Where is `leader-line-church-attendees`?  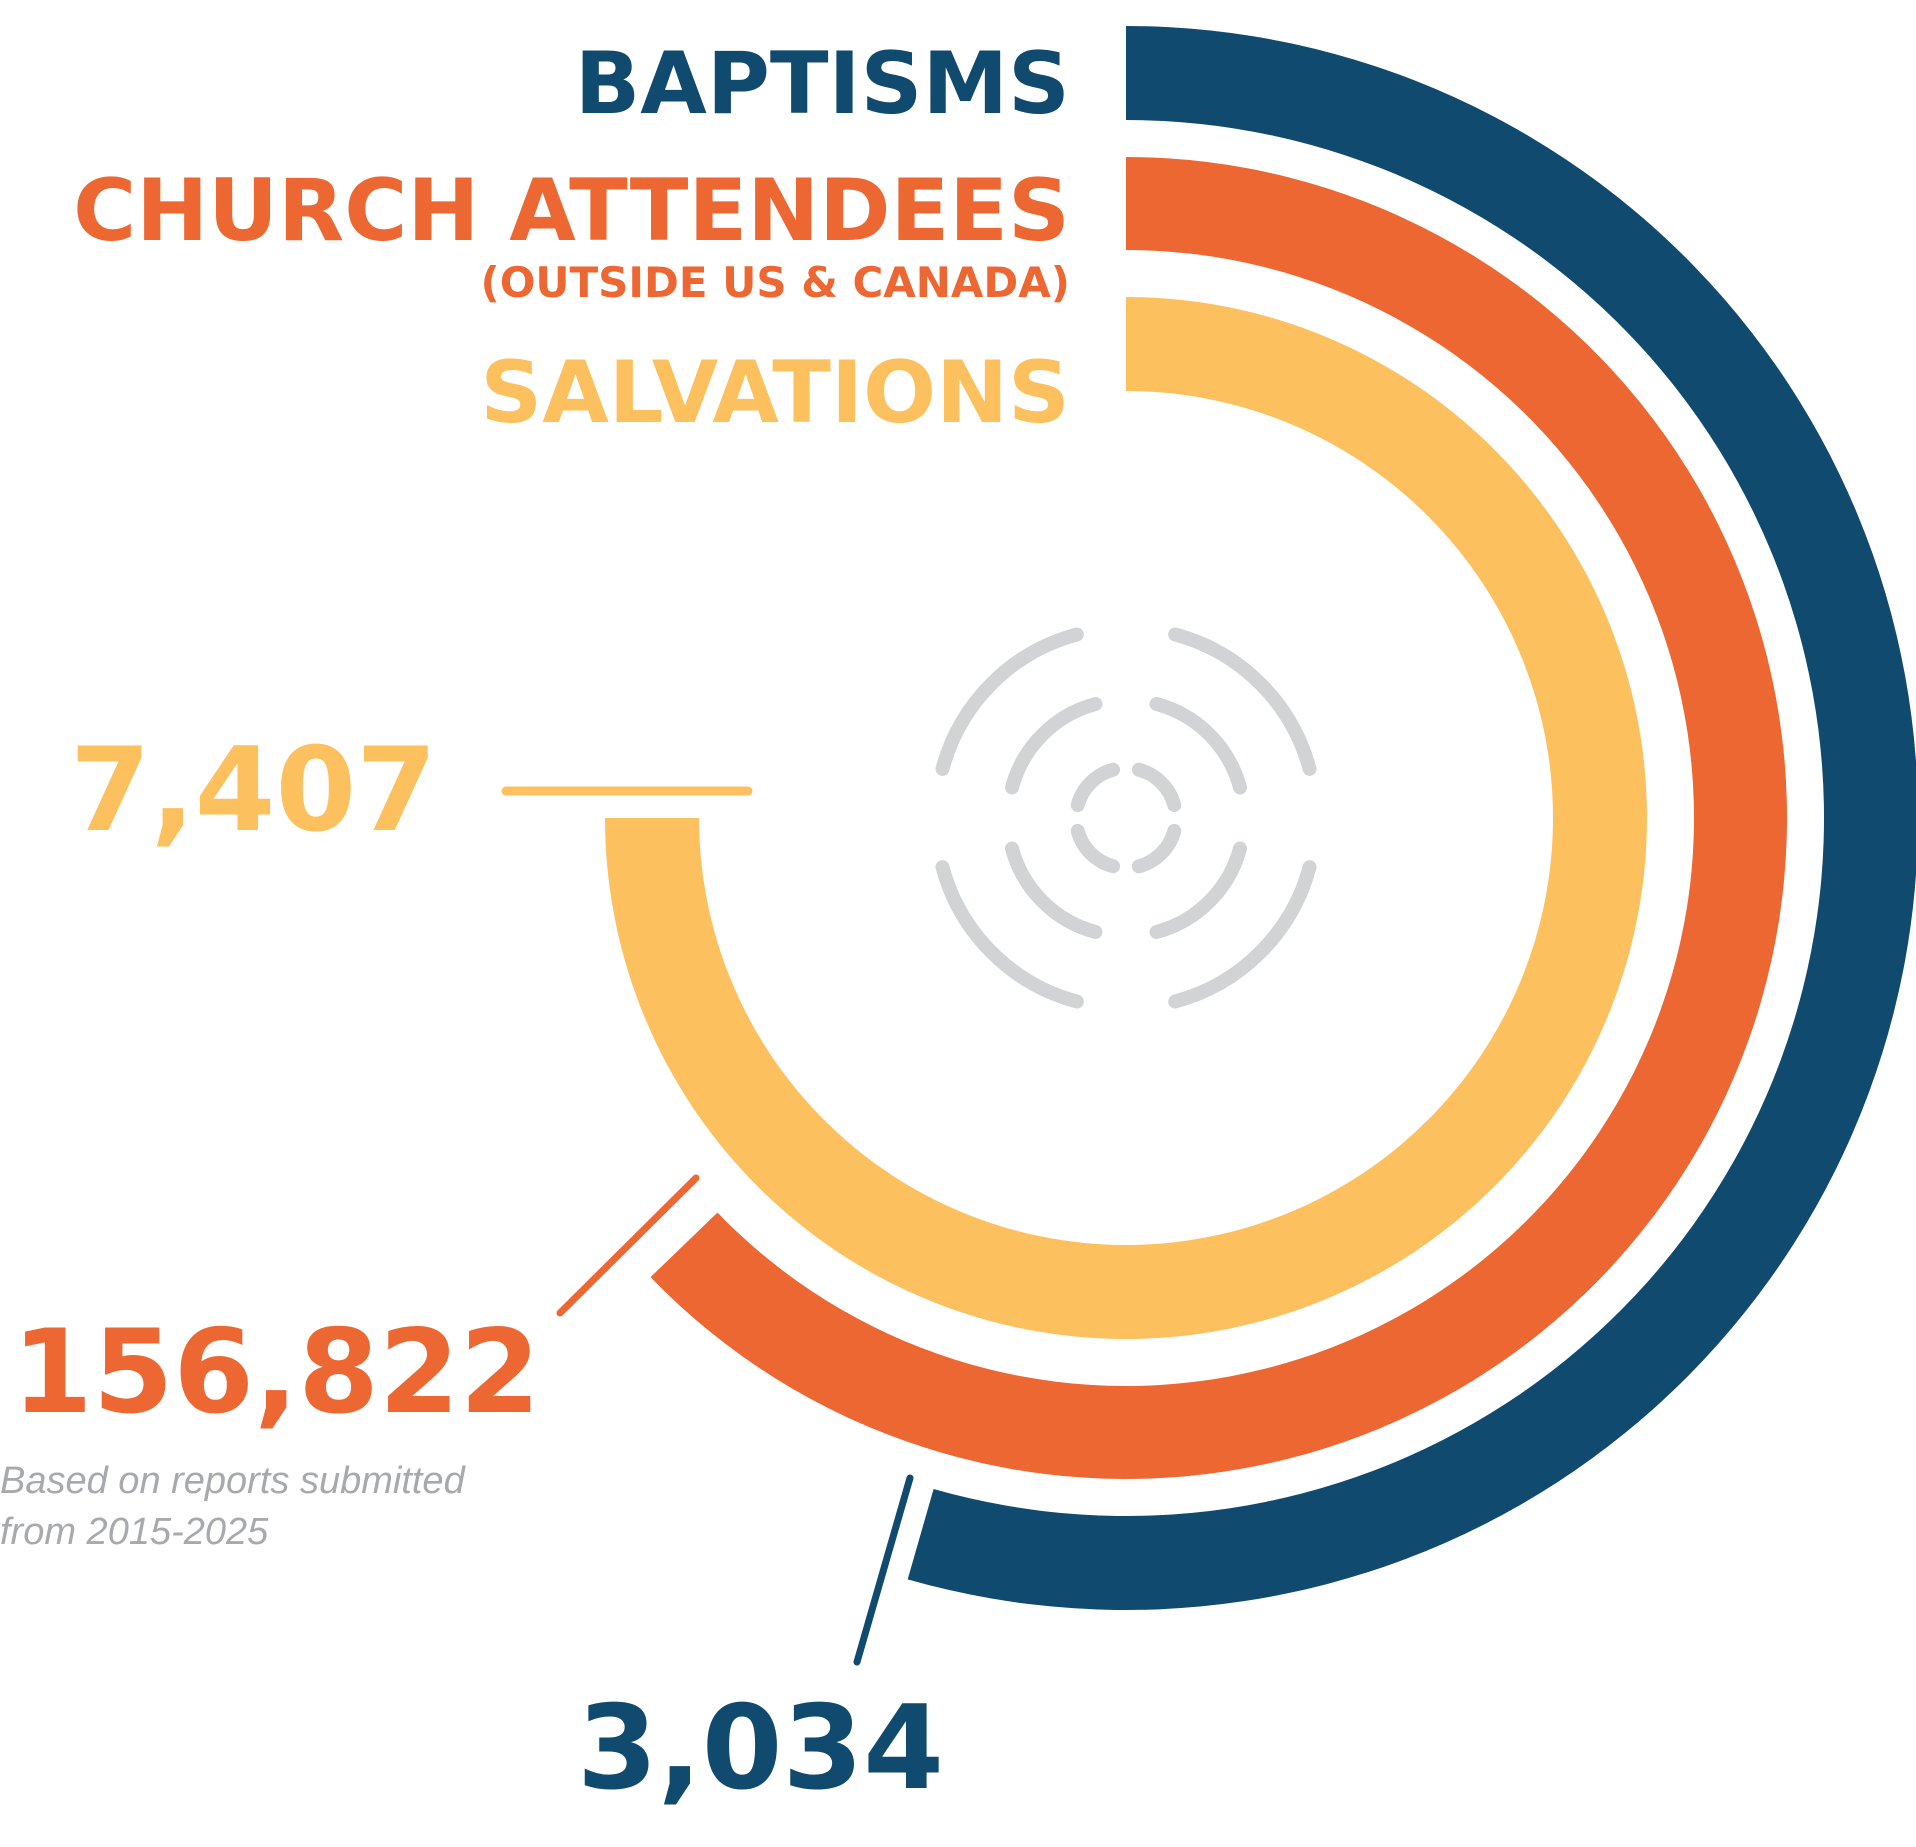 leader-line-church-attendees is located at coordinates (628, 1245).